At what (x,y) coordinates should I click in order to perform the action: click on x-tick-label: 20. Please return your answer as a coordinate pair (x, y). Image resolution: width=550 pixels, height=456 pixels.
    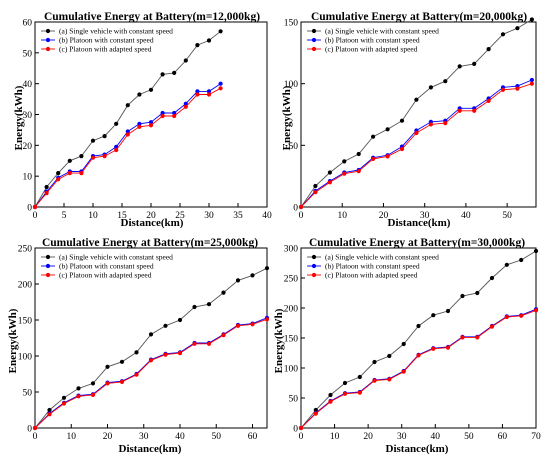
    Looking at the image, I should click on (384, 216).